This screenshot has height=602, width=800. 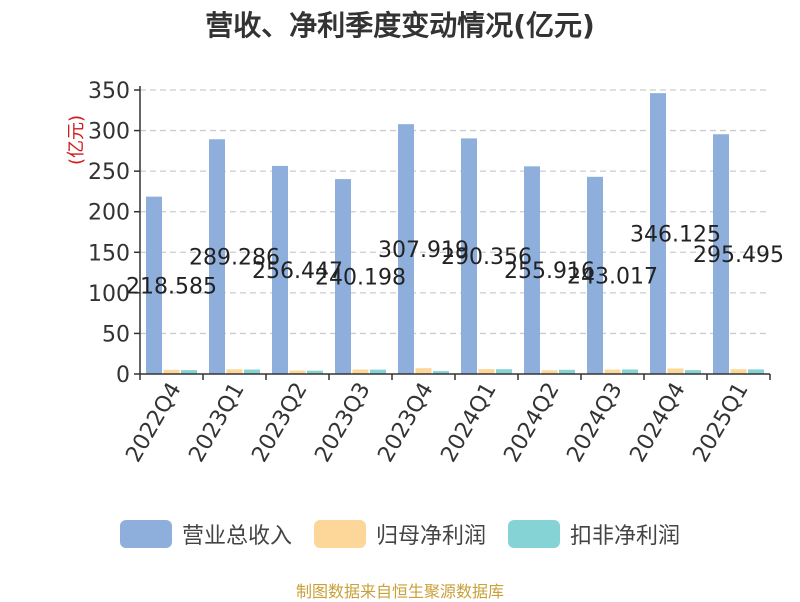 I want to click on bar-2022Q4-s2, so click(x=189, y=372).